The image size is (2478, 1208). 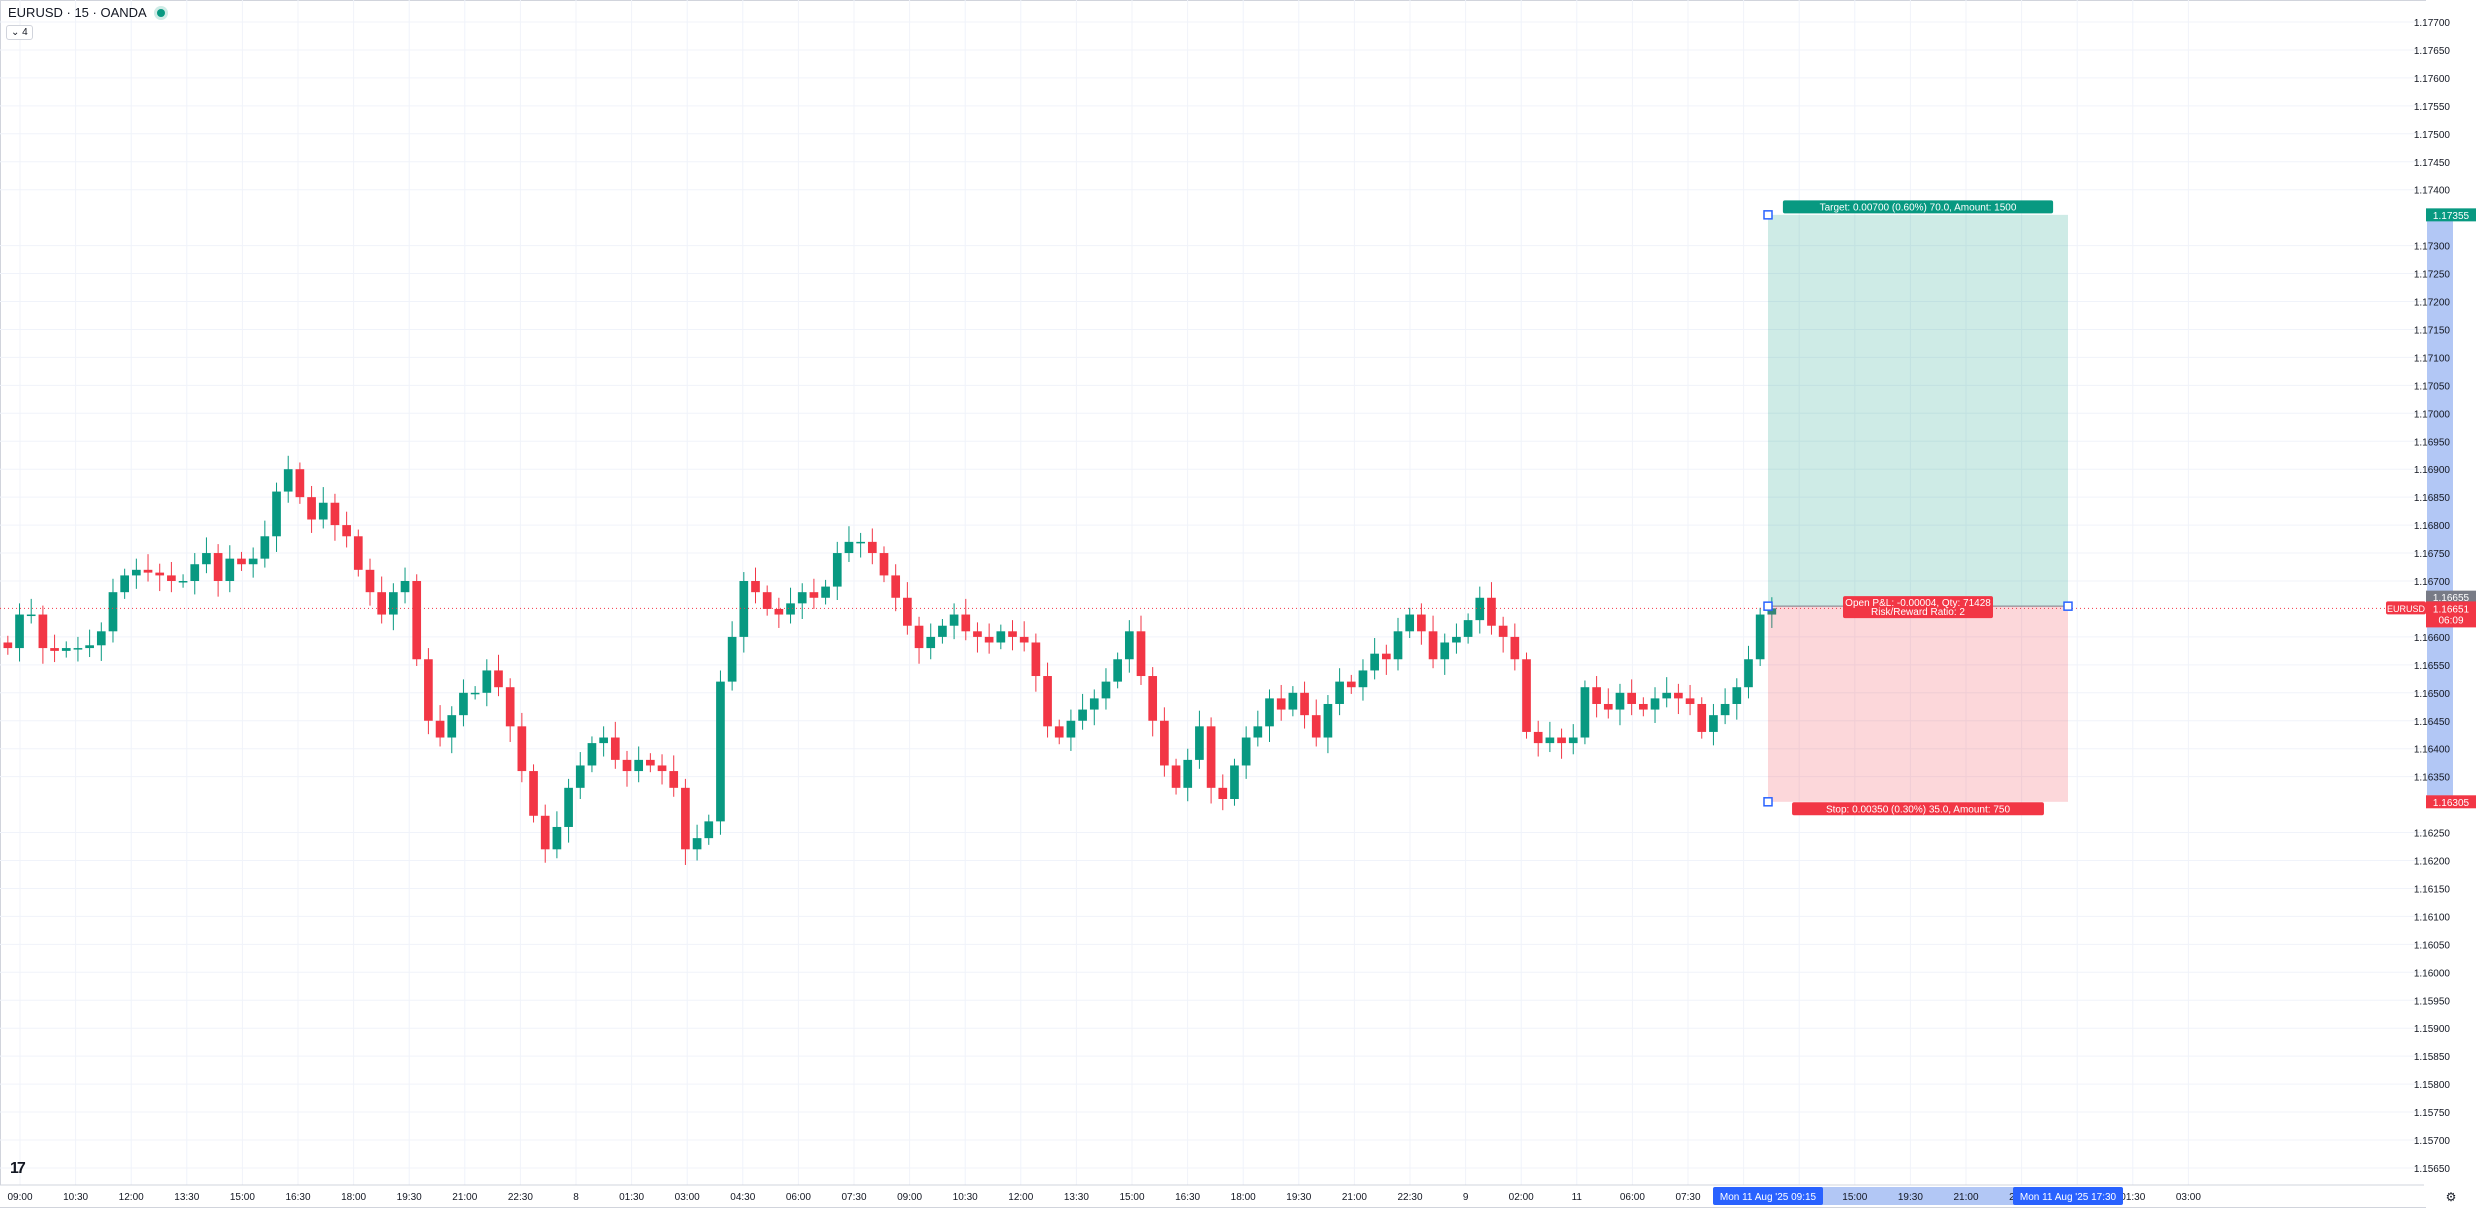 I want to click on price-tick: 1.16700, so click(x=2432, y=582).